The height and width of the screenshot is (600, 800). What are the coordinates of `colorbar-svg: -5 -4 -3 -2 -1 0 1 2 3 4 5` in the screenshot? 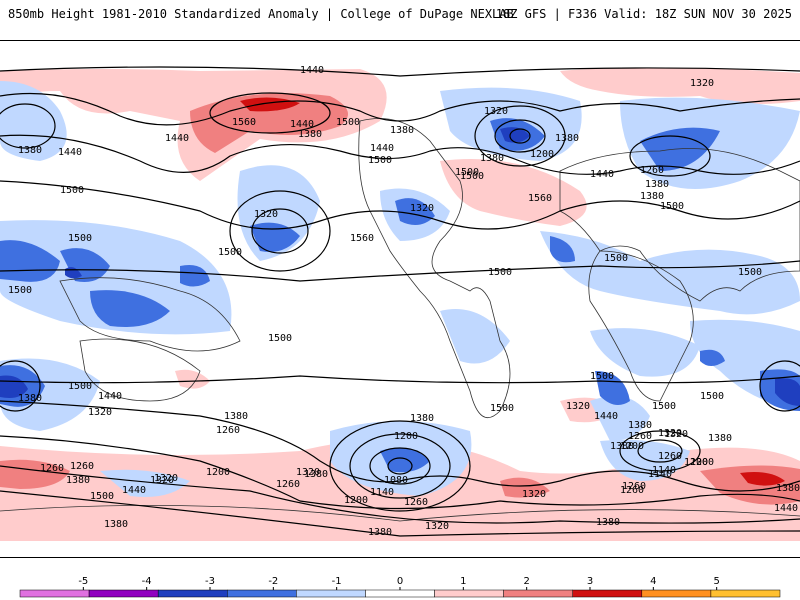 It's located at (400, 587).